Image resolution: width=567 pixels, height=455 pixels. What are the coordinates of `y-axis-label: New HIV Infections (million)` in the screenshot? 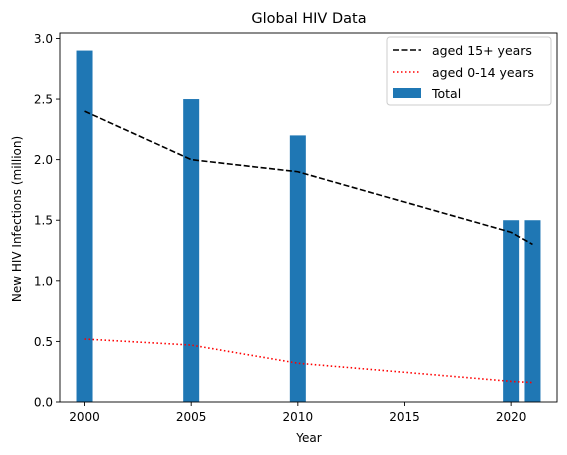 It's located at (17, 219).